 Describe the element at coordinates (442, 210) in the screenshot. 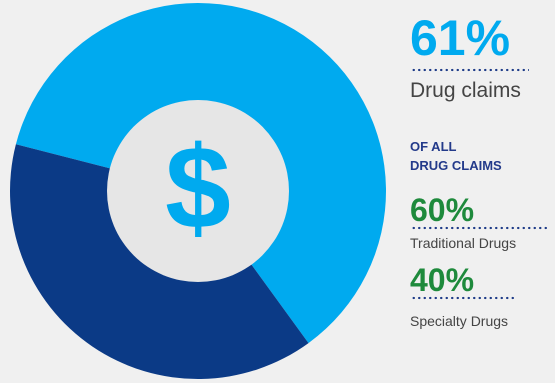

I see `traditional-percent: 60%` at that location.